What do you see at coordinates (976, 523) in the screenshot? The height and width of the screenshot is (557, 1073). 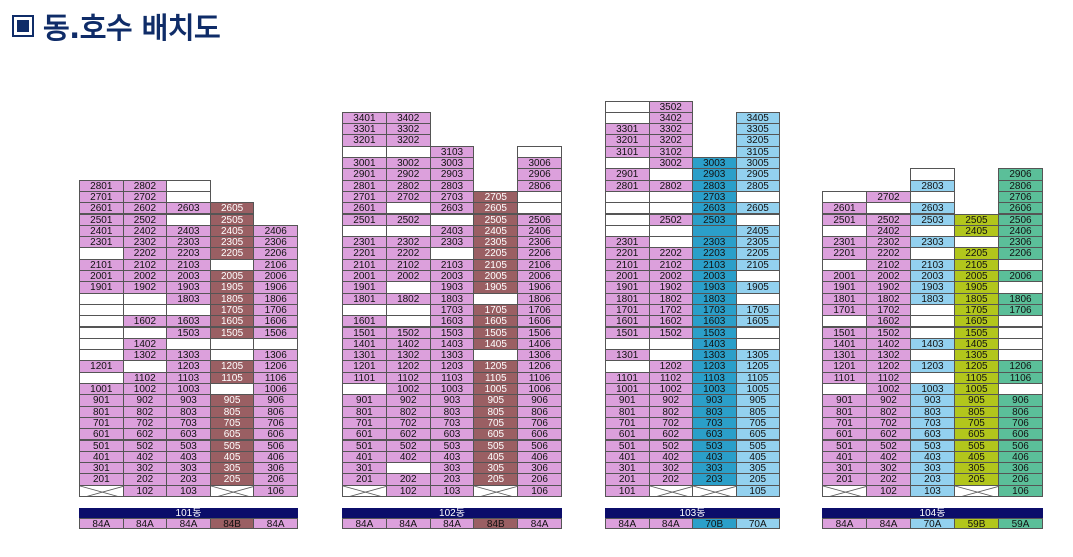 I see `unit-type-cell: 59B` at bounding box center [976, 523].